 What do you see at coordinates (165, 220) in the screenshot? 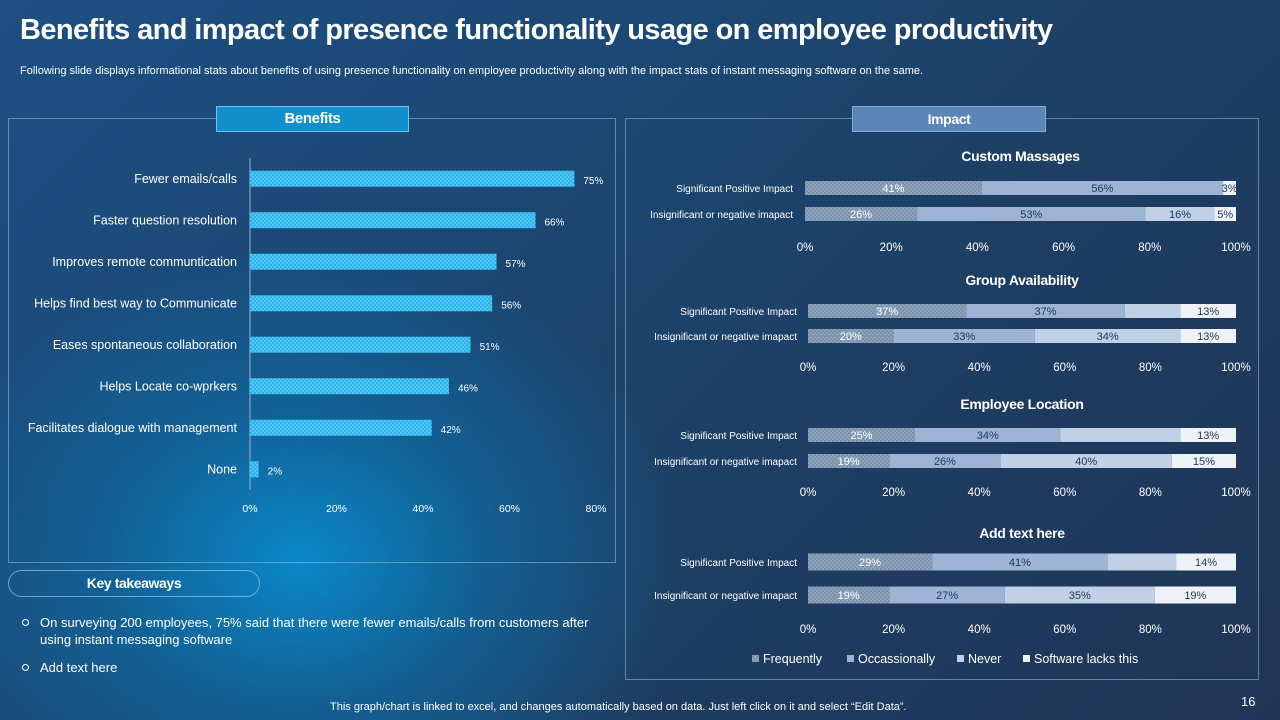
I see `benefits-category-label: Faster question resolution` at bounding box center [165, 220].